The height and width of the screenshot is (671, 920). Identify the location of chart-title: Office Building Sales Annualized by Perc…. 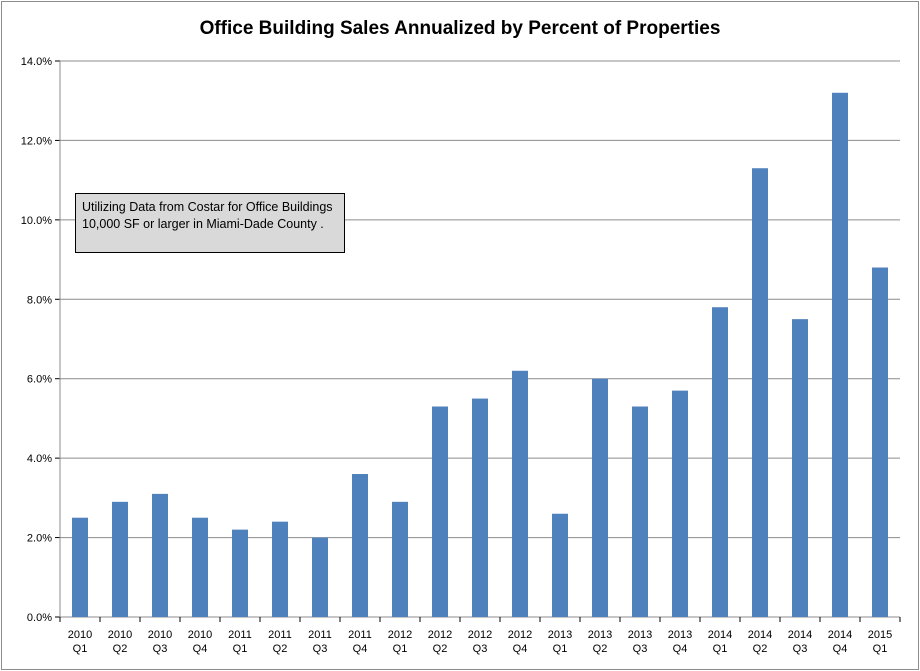
(460, 28).